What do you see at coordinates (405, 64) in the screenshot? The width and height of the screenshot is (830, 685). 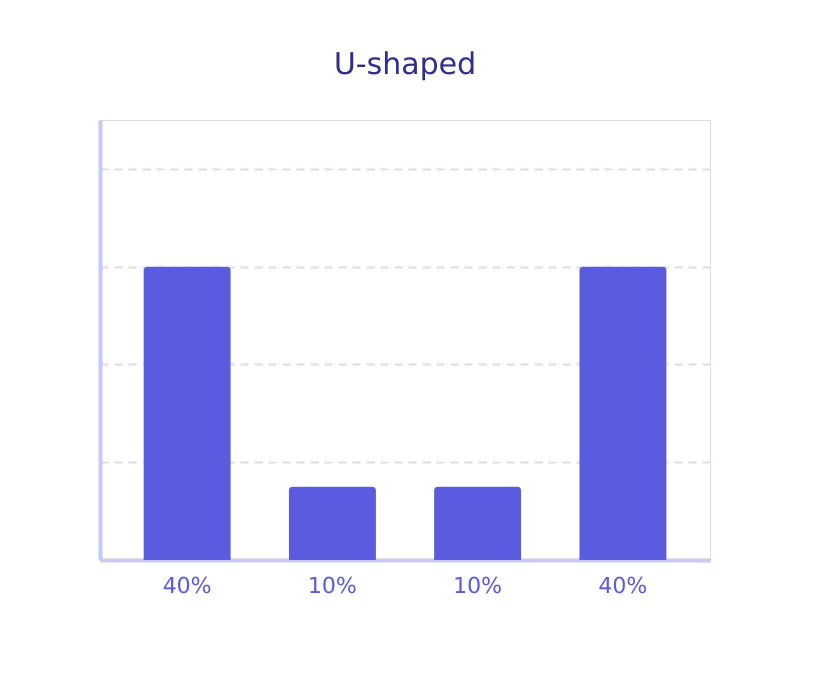 I see `chart-title: U-shaped` at bounding box center [405, 64].